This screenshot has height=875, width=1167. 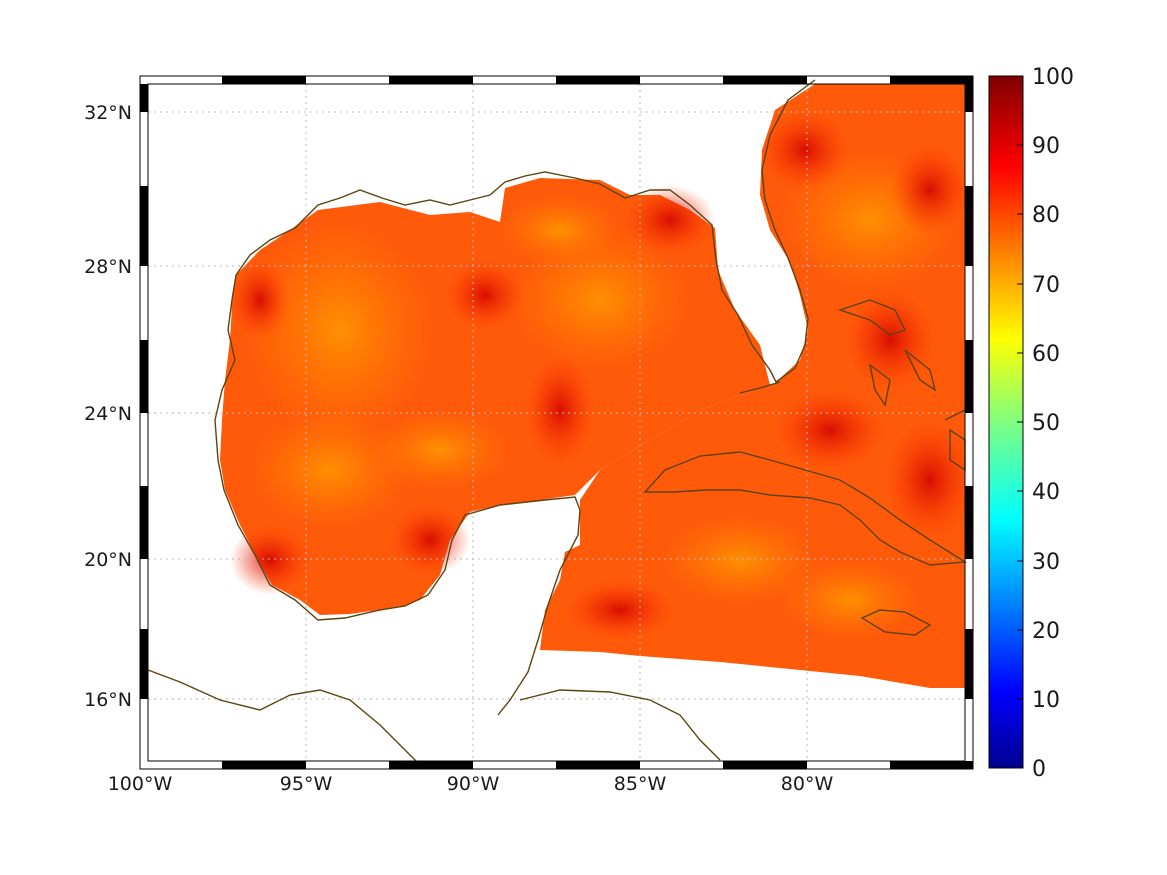 I want to click on colorbar-label: 10, so click(x=1046, y=700).